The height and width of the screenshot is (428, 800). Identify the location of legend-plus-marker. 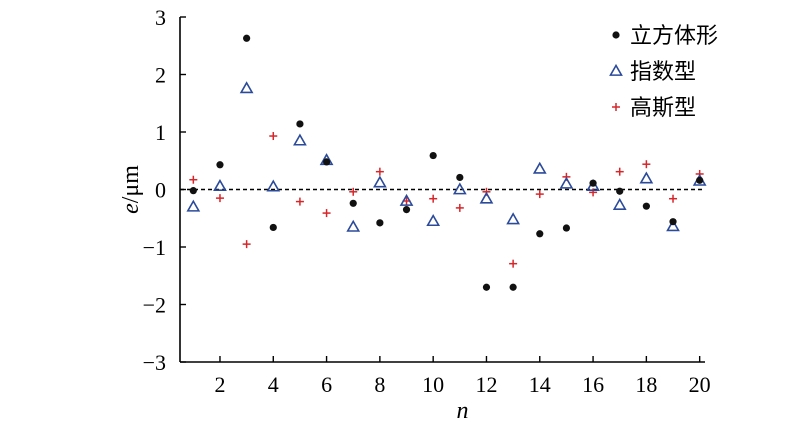
(616, 107).